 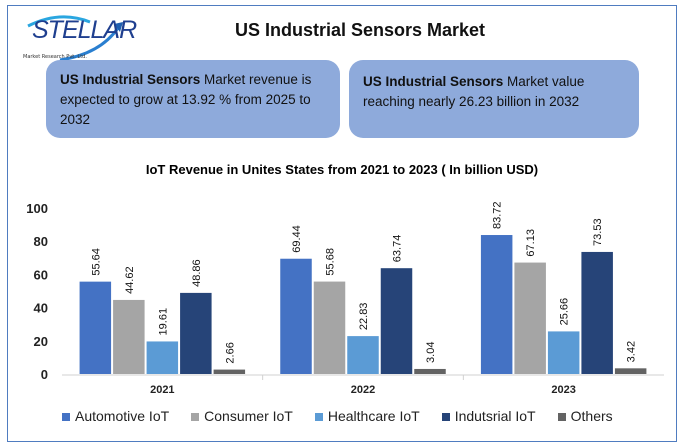 I want to click on data-label: 48.86, so click(x=197, y=273).